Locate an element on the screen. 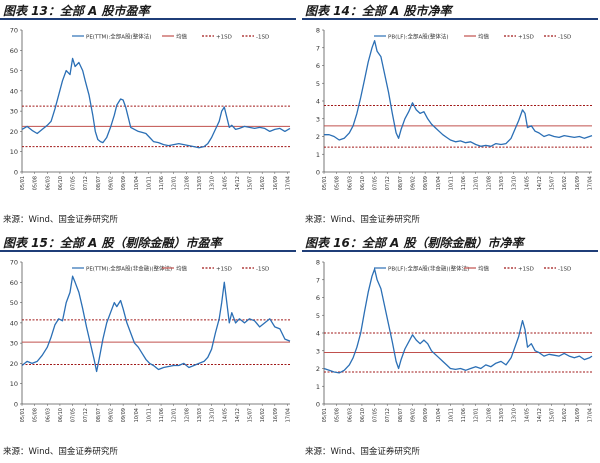 Image resolution: width=600 pixels, height=463 pixels. y-tick-label: 30 is located at coordinates (14, 344).